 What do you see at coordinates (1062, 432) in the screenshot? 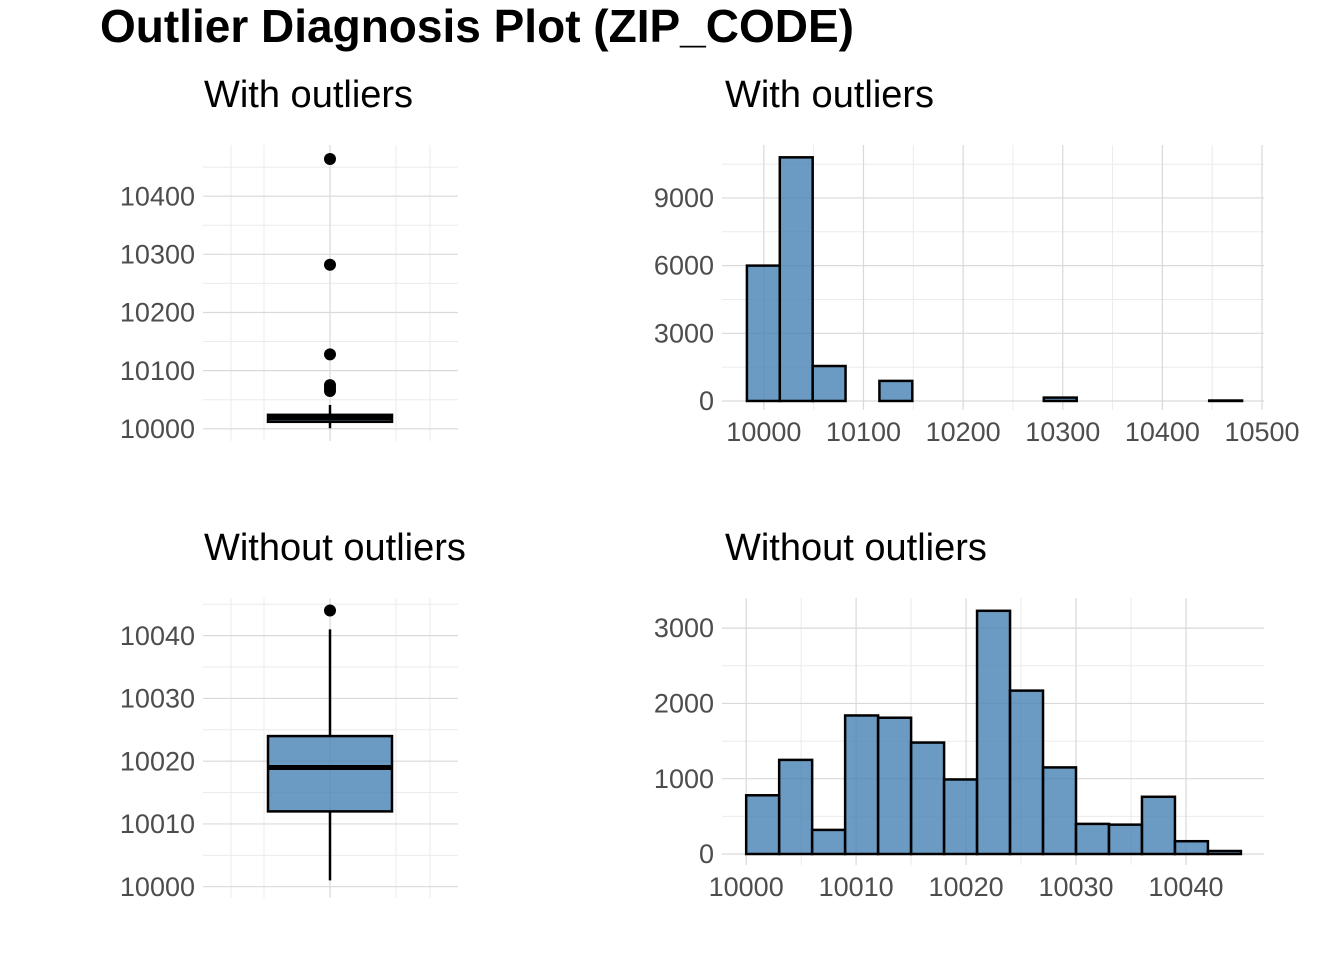
I see `x-tick-label: 10300` at bounding box center [1062, 432].